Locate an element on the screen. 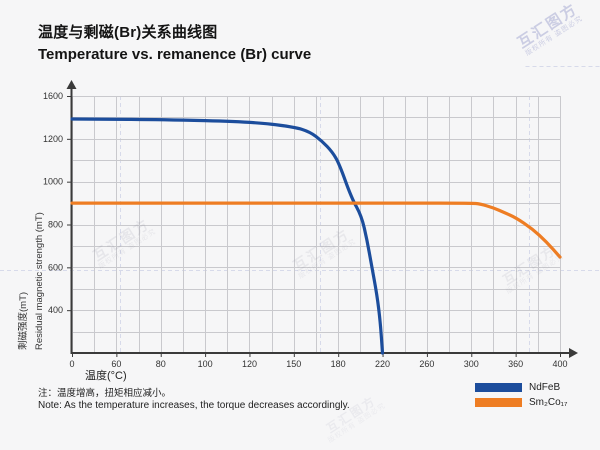  y-tick-label: 1600 is located at coordinates (53, 96).